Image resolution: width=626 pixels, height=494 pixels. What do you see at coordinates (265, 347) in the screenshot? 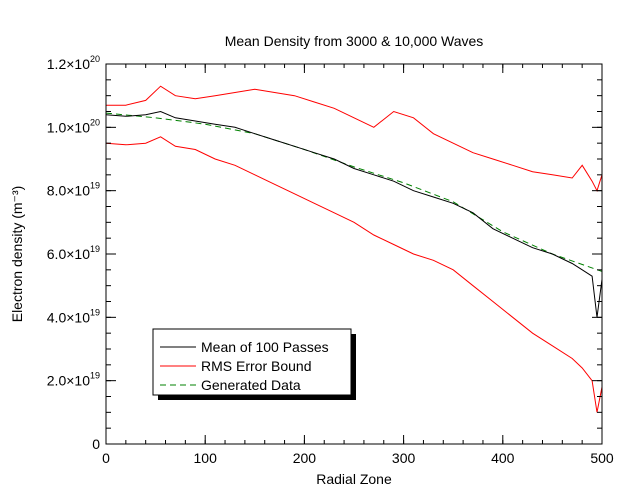
I see `legend-label: Mean of 100 Passes` at bounding box center [265, 347].